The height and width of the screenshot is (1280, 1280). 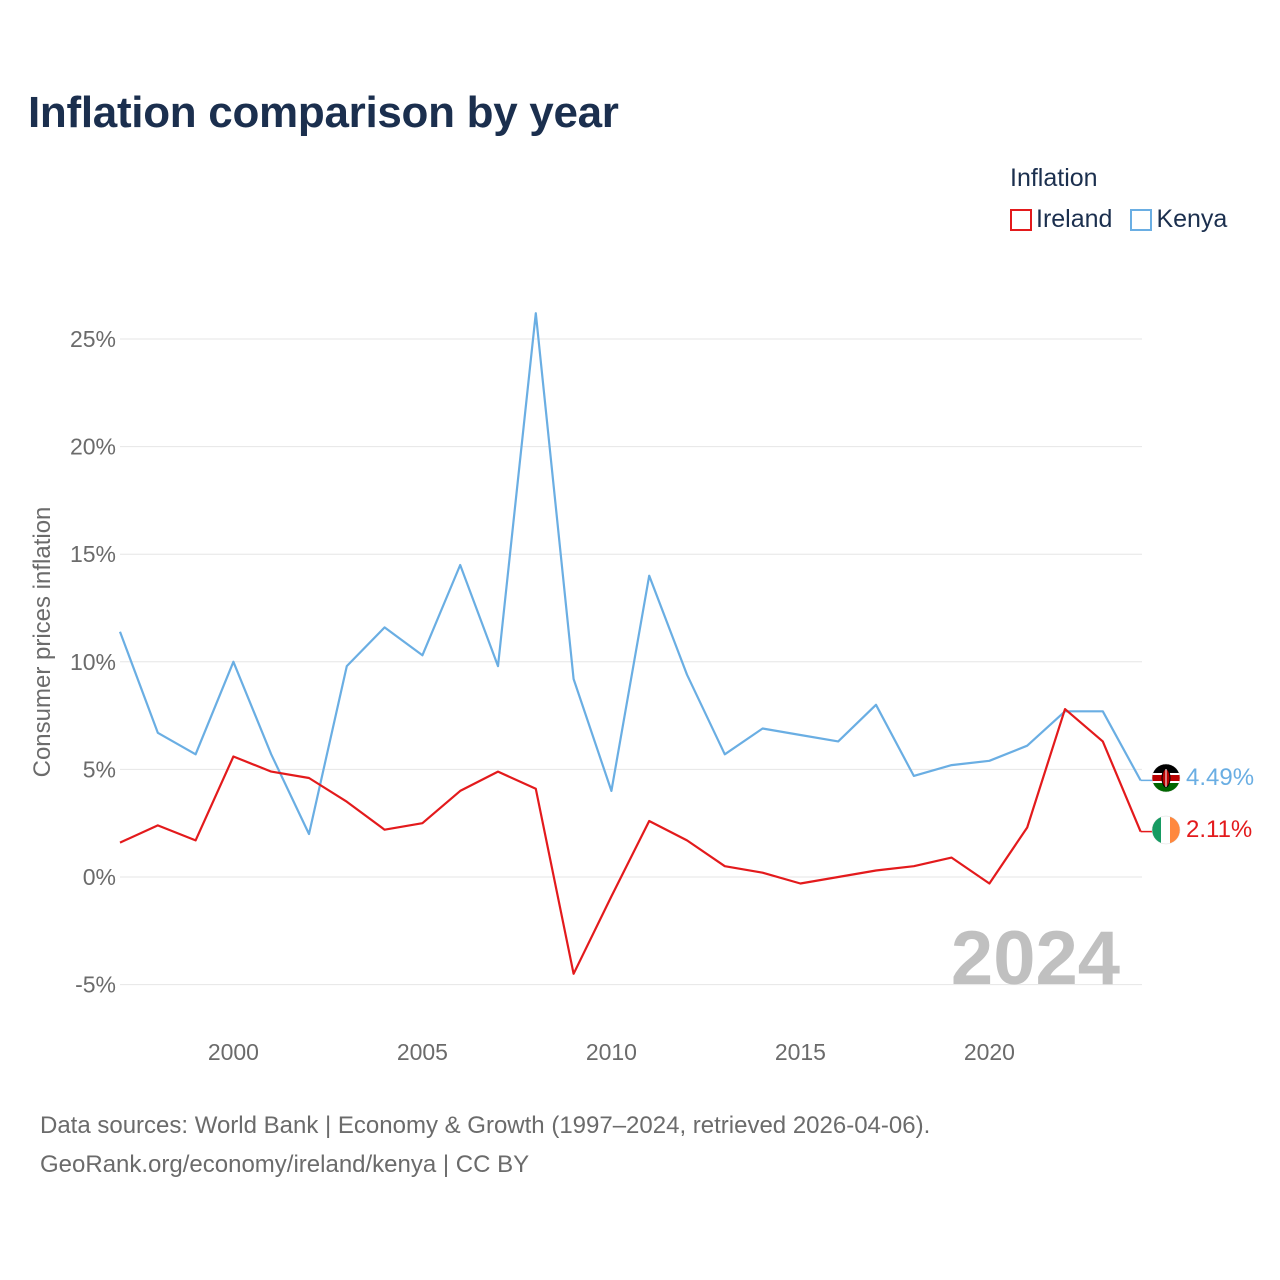 What do you see at coordinates (1021, 219) in the screenshot?
I see `legend-swatch-ireland` at bounding box center [1021, 219].